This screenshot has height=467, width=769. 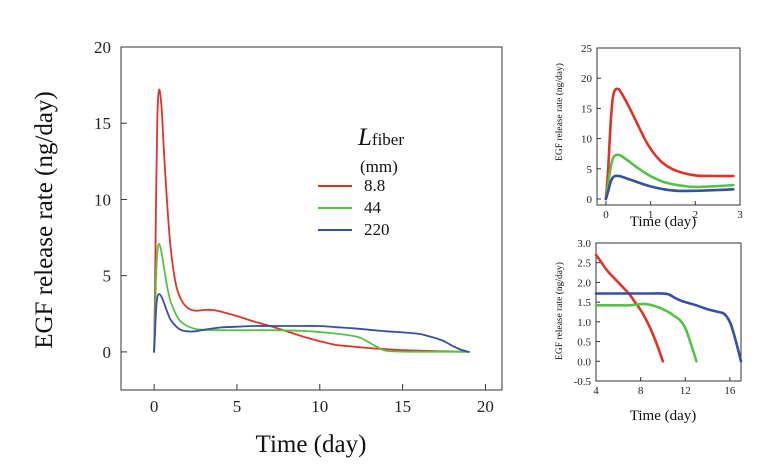 I want to click on inset-top-y-tick-label: 25, so click(x=587, y=49).